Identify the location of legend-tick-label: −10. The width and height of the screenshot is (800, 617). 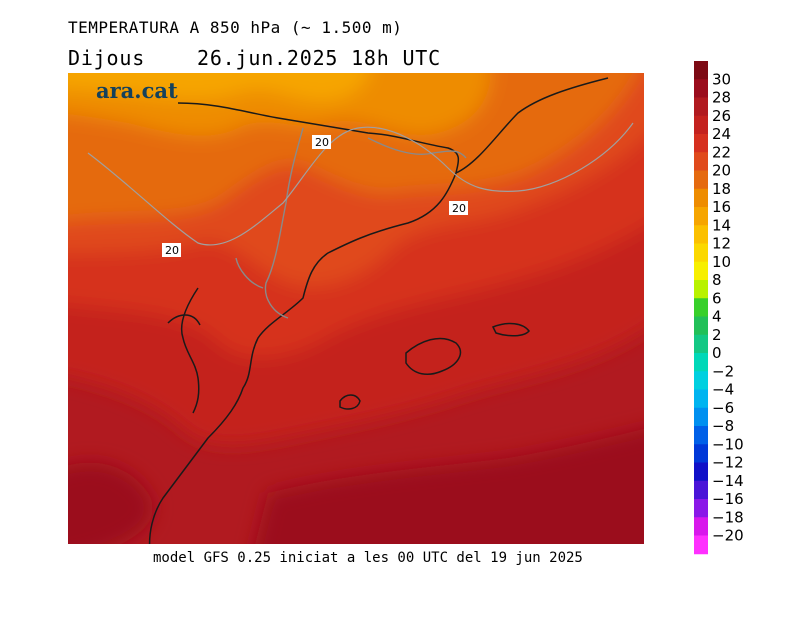
(728, 444).